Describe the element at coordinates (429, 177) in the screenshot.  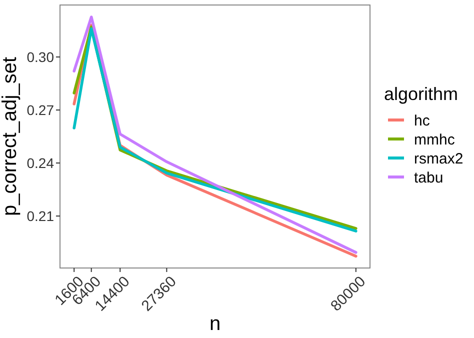
I see `legend-label: tabu` at that location.